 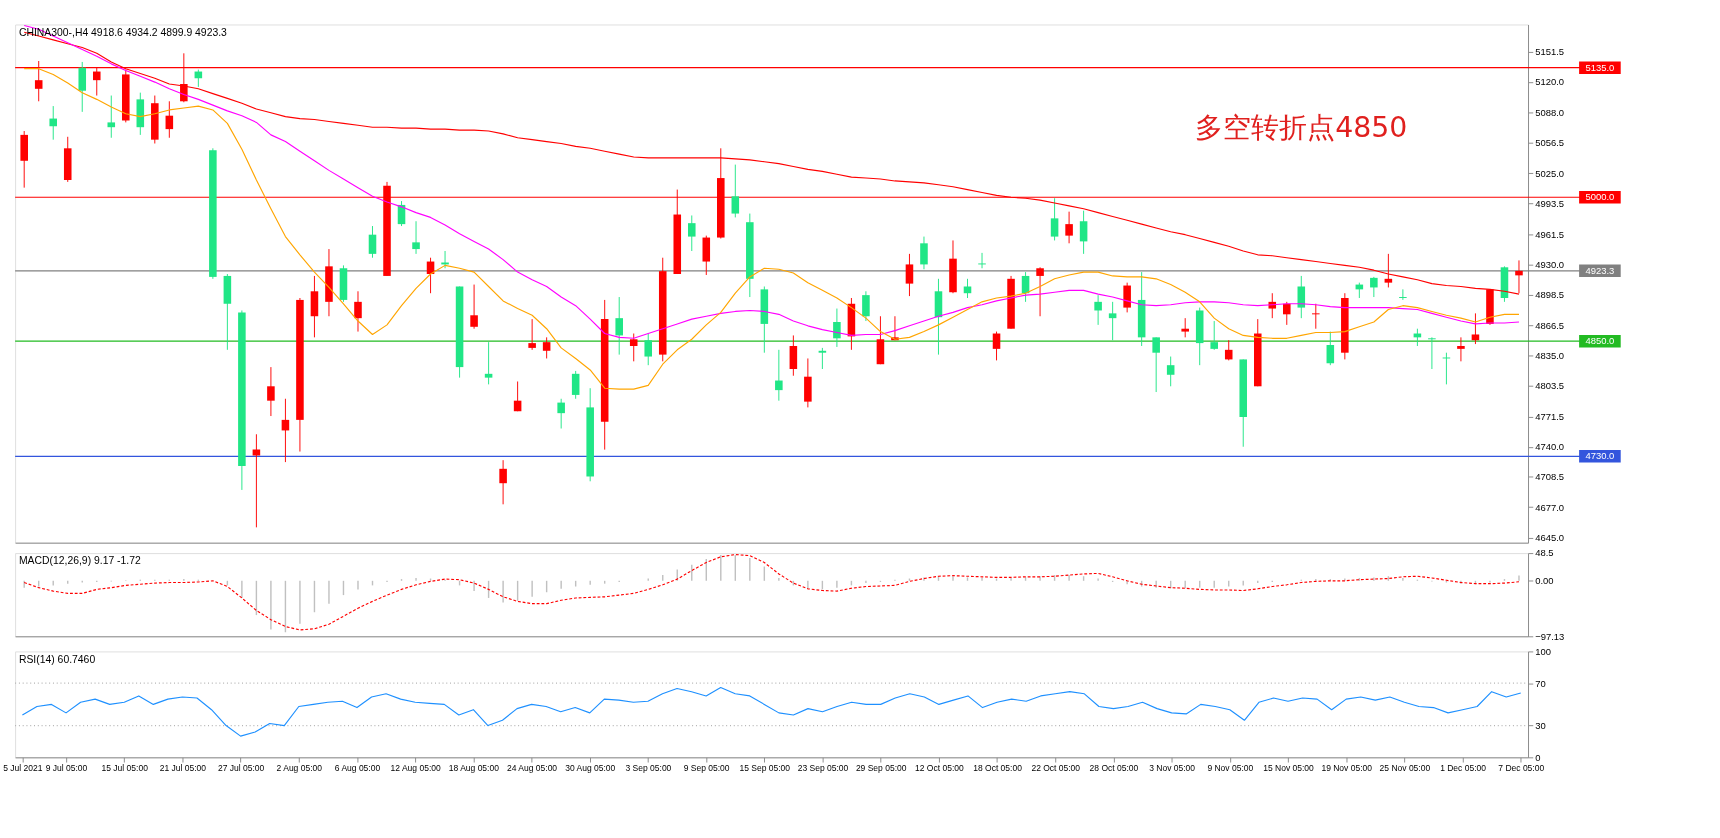 What do you see at coordinates (1550, 173) in the screenshot?
I see `y-tick-label: 5025.0` at bounding box center [1550, 173].